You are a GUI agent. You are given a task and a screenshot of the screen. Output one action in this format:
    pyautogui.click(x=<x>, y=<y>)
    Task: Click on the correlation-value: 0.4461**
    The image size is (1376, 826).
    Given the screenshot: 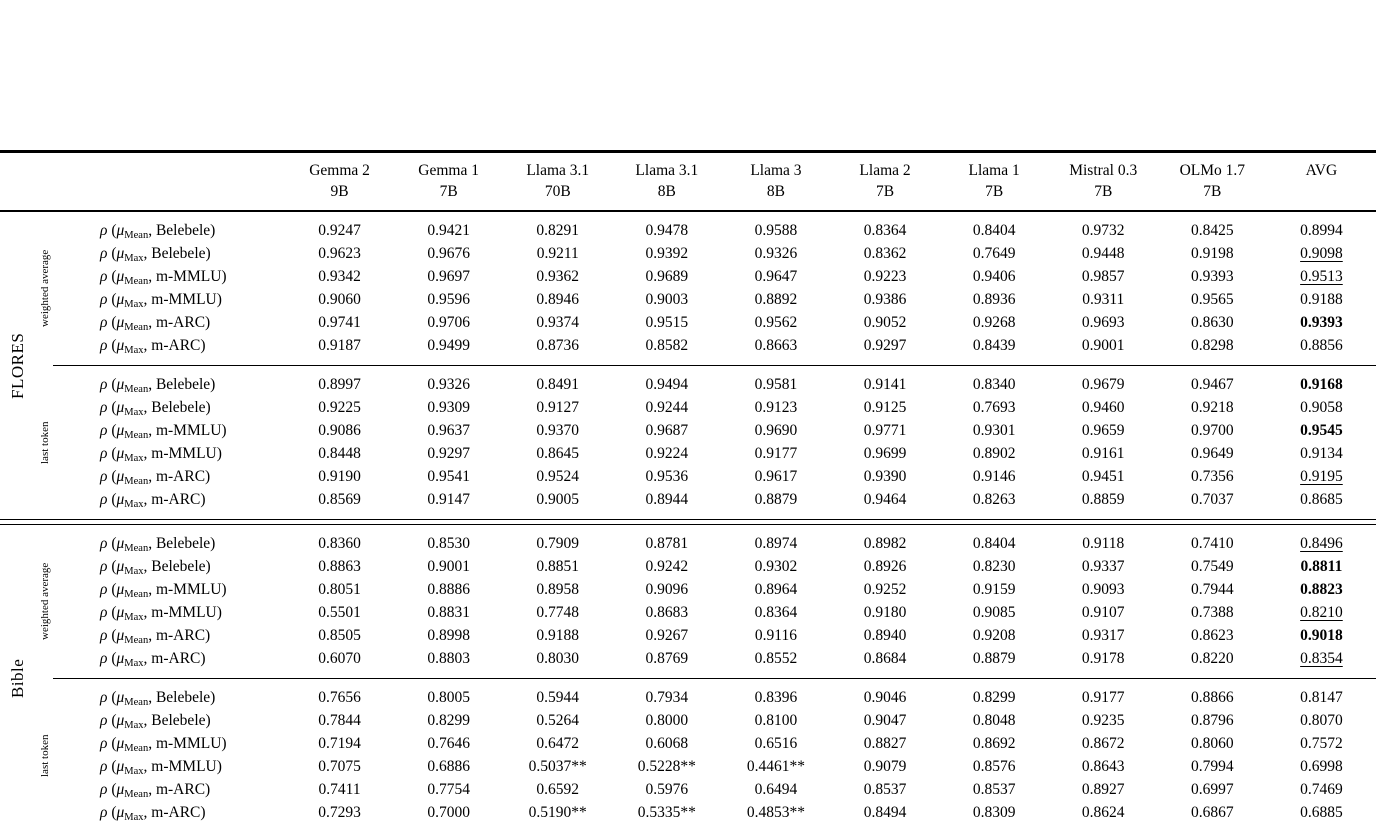 What is the action you would take?
    pyautogui.click(x=775, y=766)
    